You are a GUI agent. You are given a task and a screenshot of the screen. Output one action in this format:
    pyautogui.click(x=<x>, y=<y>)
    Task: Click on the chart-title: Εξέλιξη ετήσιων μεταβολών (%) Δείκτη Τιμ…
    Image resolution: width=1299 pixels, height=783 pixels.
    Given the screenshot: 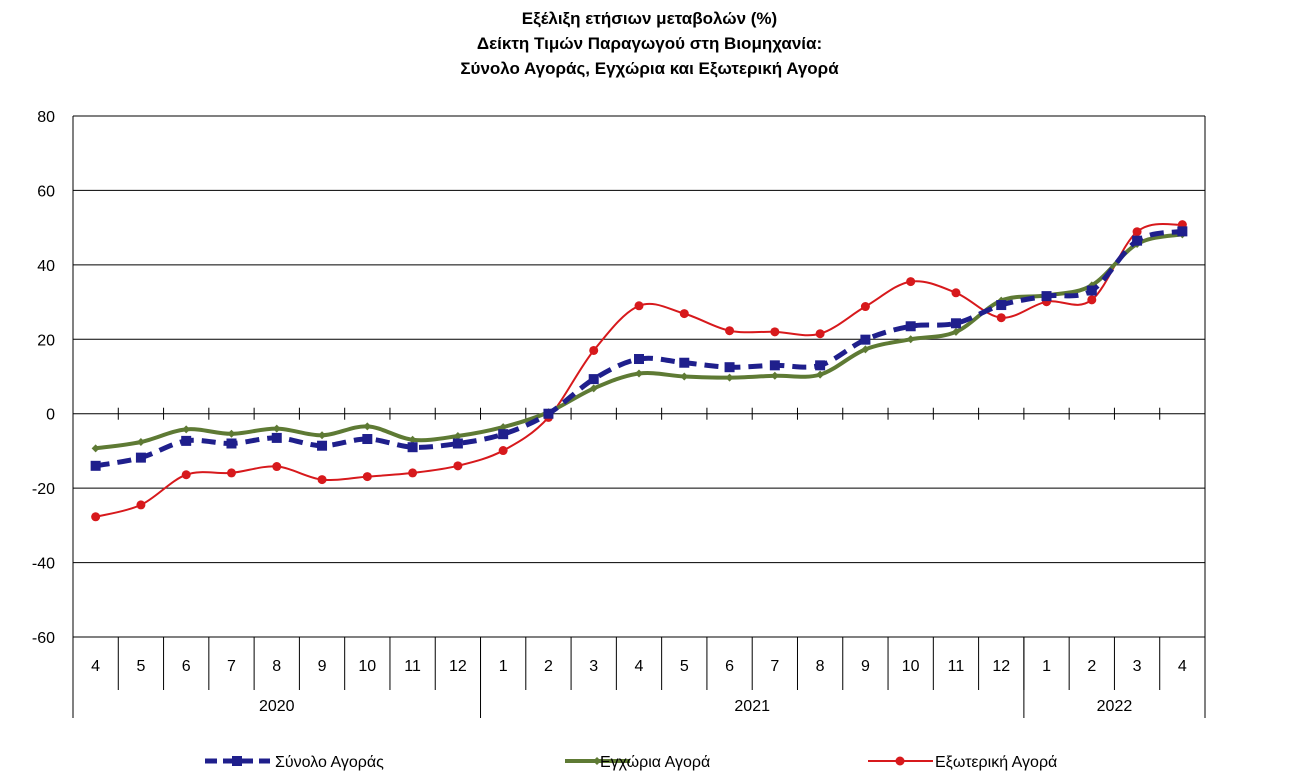 What is the action you would take?
    pyautogui.click(x=649, y=43)
    